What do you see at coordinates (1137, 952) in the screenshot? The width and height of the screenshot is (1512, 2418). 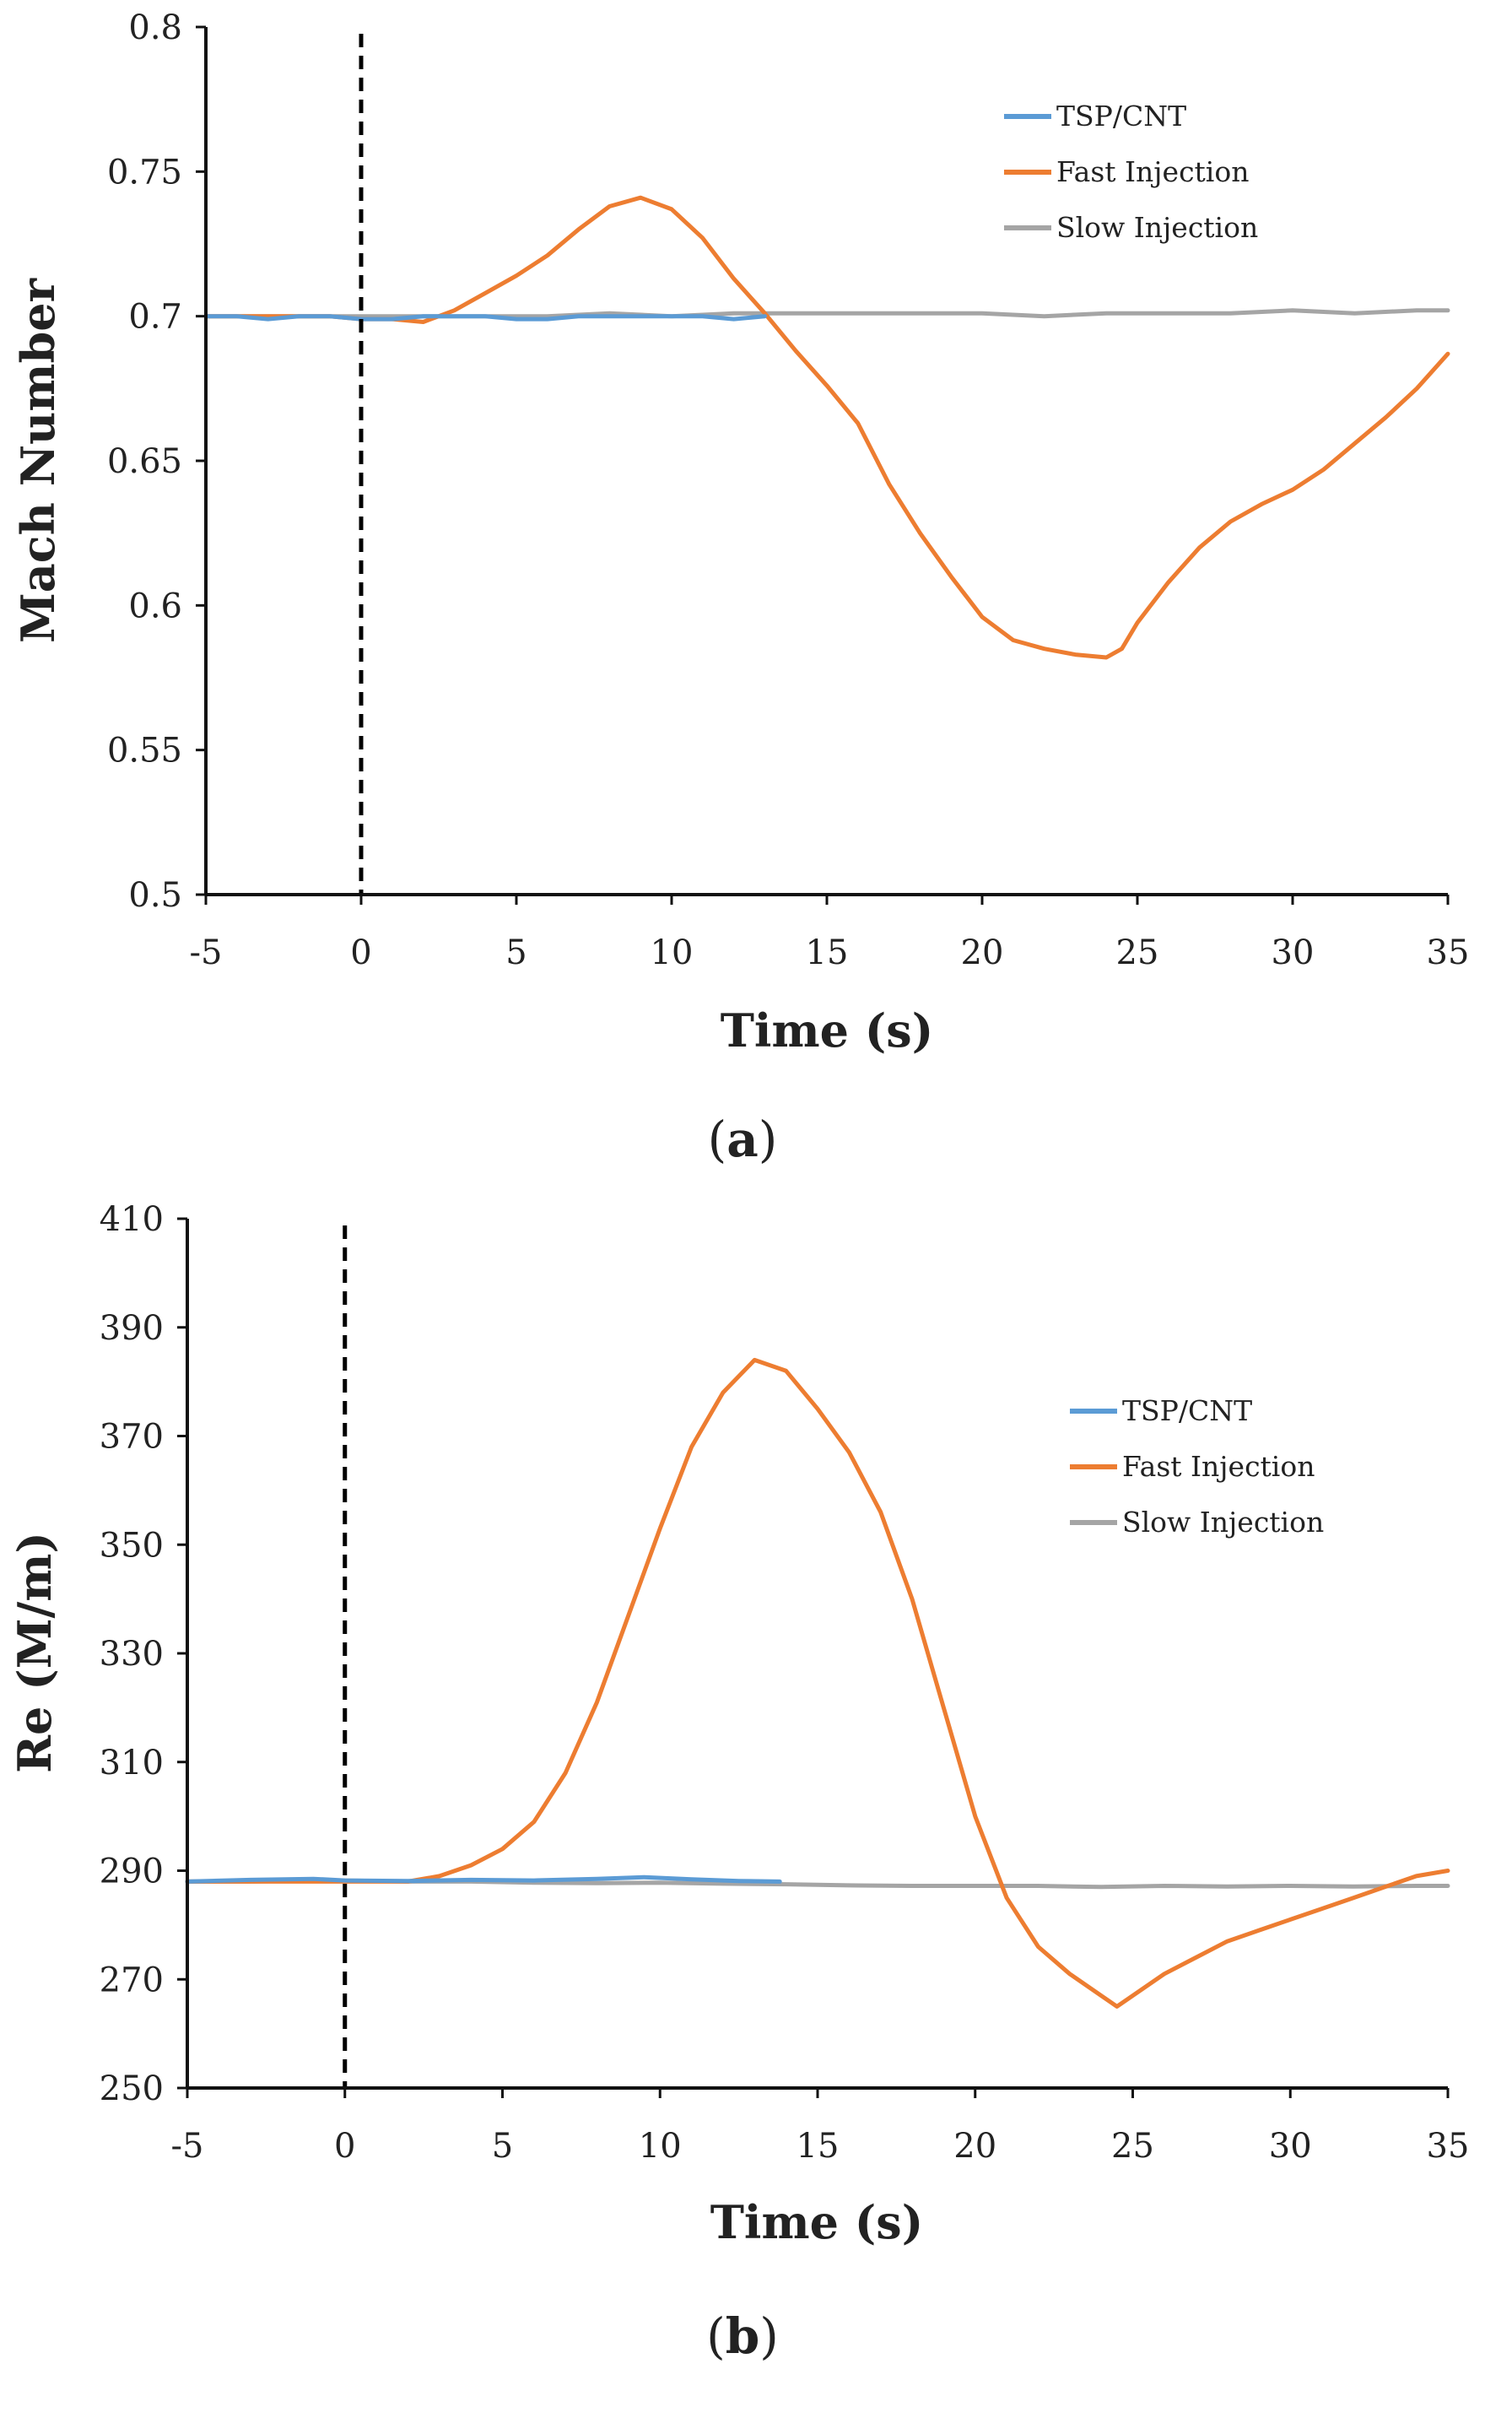 I see `panel-a-x-tick-label: 25` at bounding box center [1137, 952].